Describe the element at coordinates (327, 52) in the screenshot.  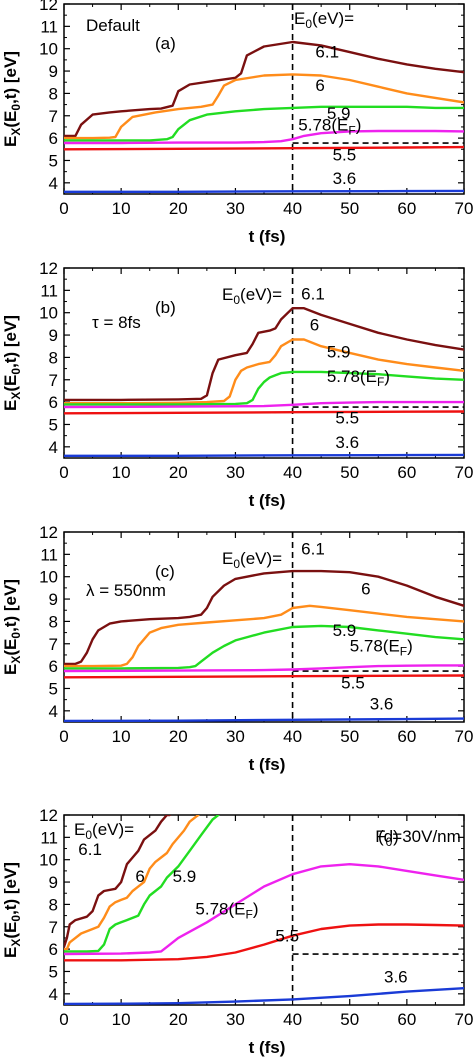
I see `curve-label: 6.1` at that location.